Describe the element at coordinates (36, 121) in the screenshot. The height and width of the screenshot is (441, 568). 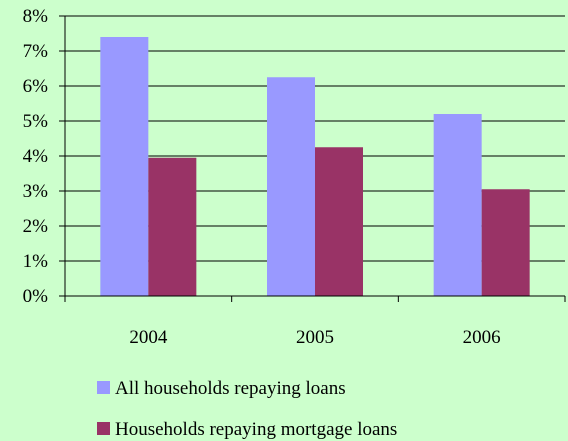
I see `y-tick-label: 5%` at that location.